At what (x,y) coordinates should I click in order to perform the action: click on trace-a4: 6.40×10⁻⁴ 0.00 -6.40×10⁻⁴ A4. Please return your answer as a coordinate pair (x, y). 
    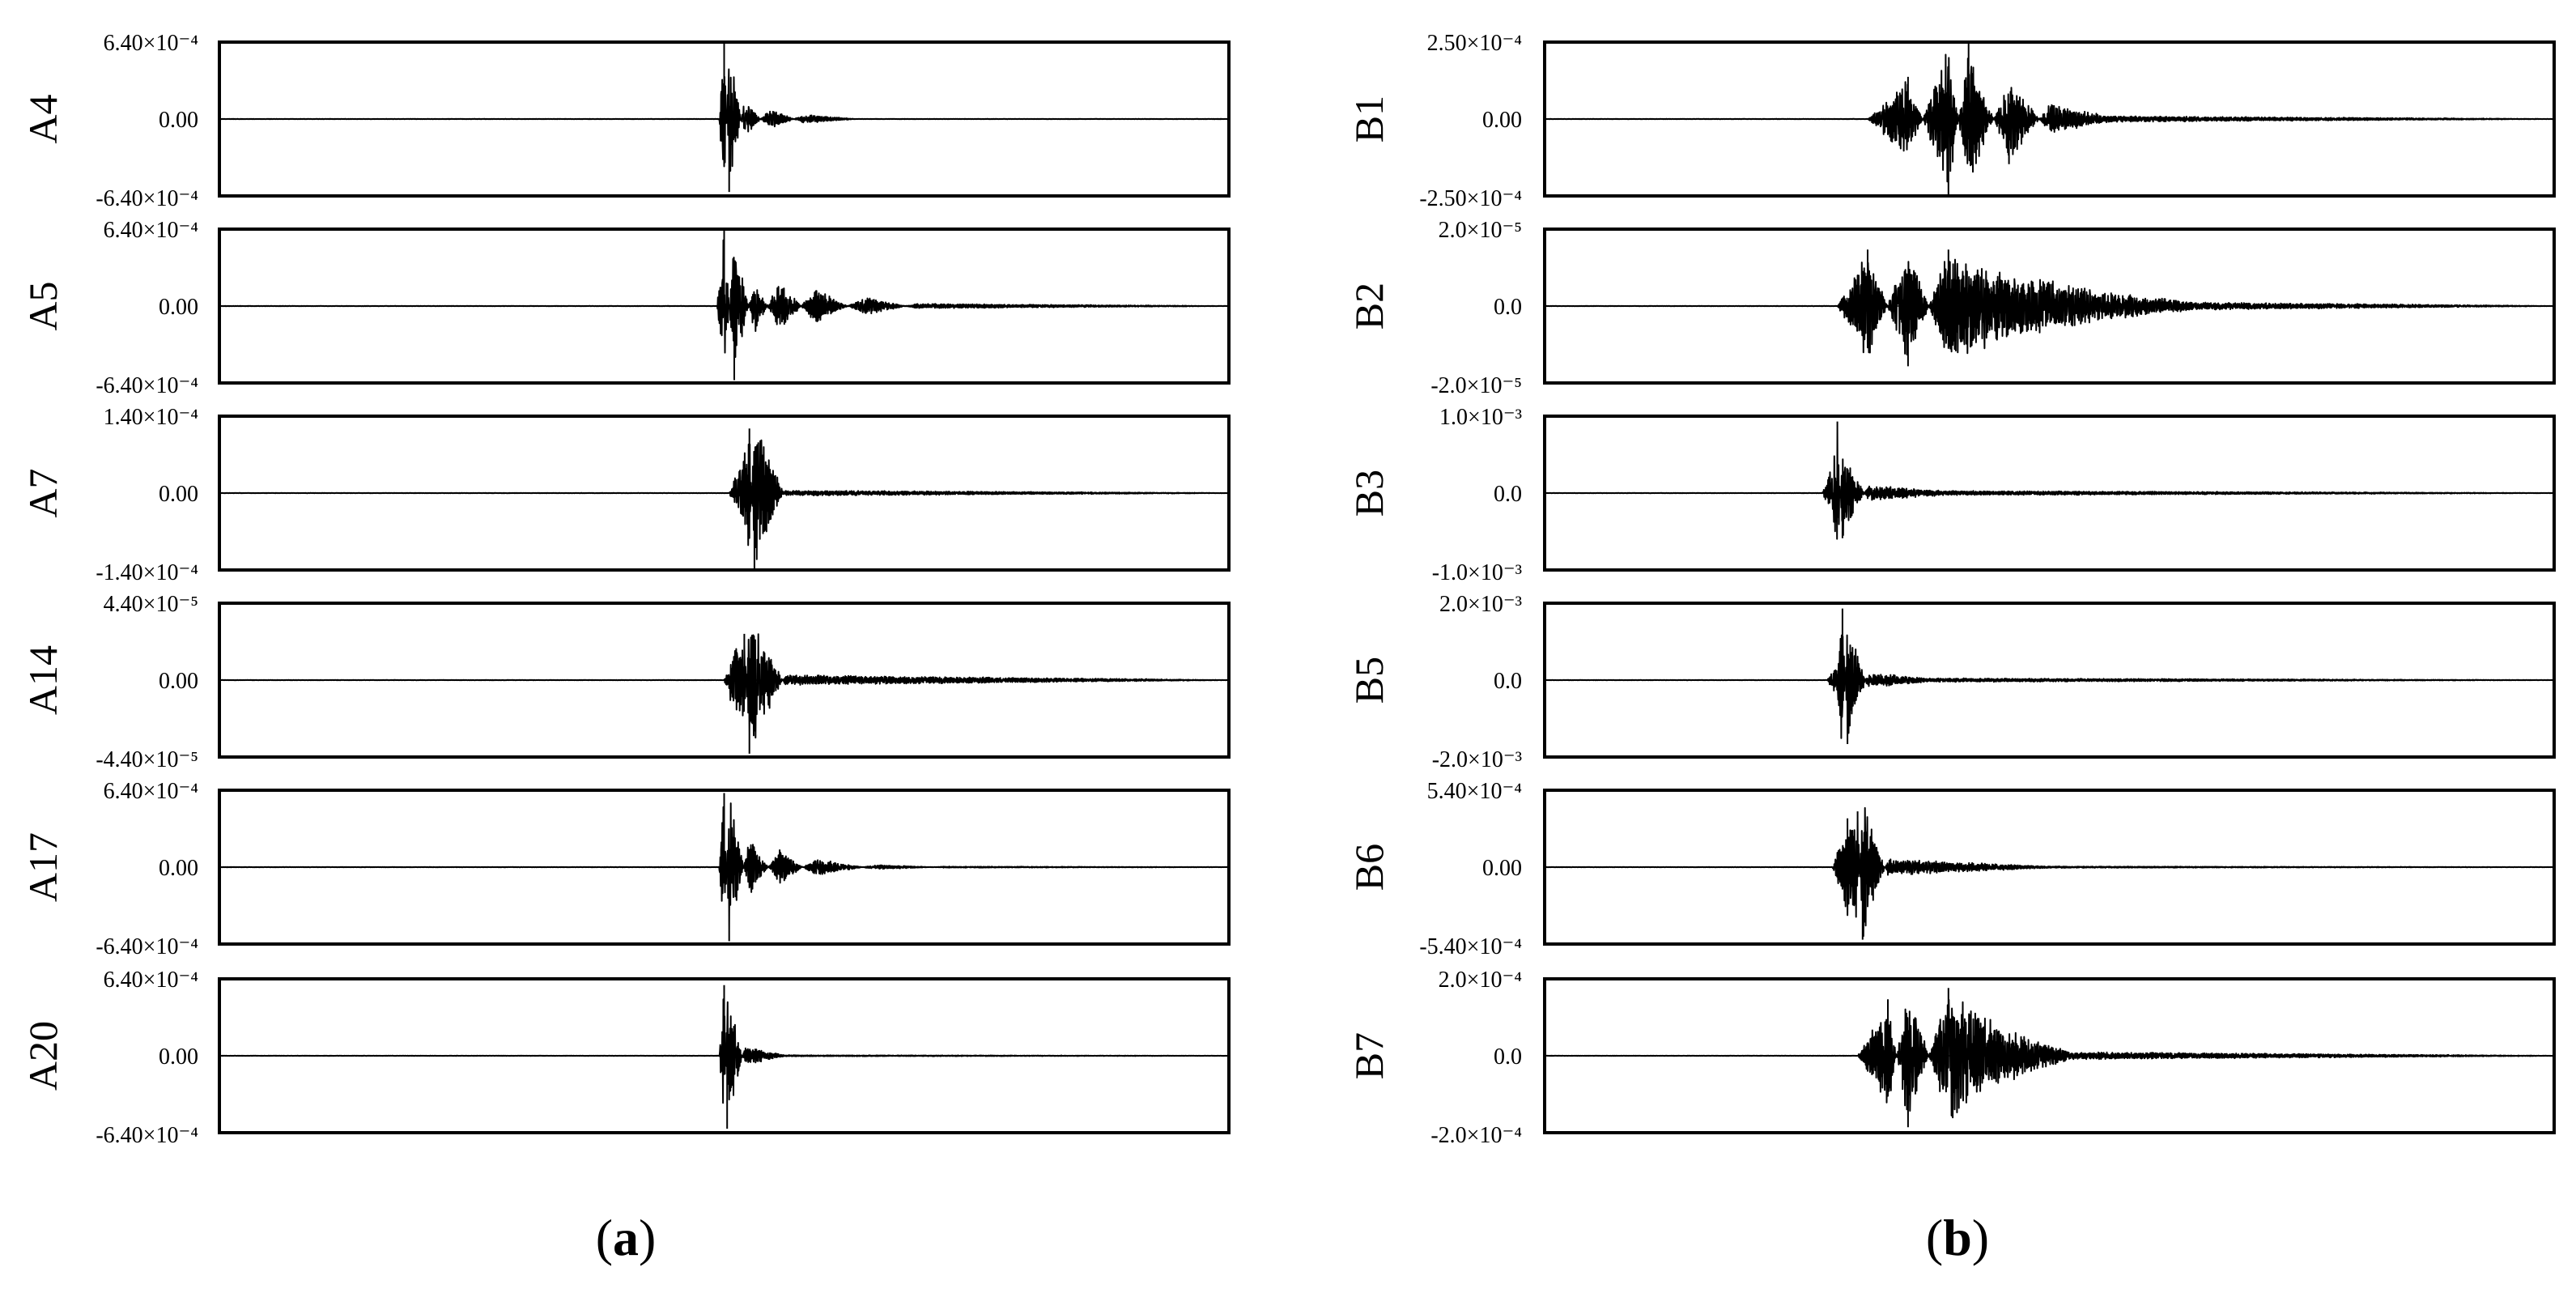
    Looking at the image, I should click on (626, 121).